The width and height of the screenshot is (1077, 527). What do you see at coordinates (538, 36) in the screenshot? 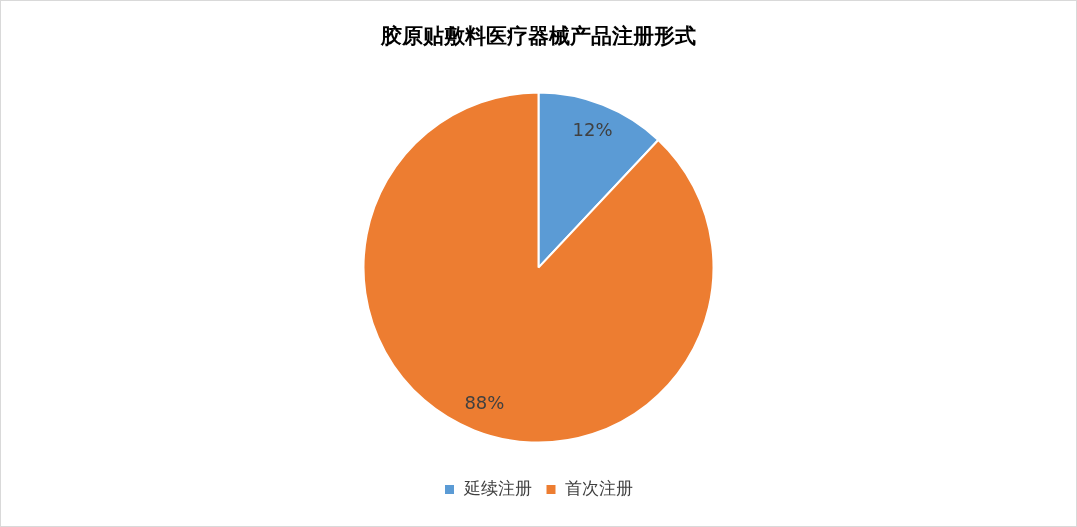
I see `chart-title: 胶原贴敷料医疗器械产品注册形式` at bounding box center [538, 36].